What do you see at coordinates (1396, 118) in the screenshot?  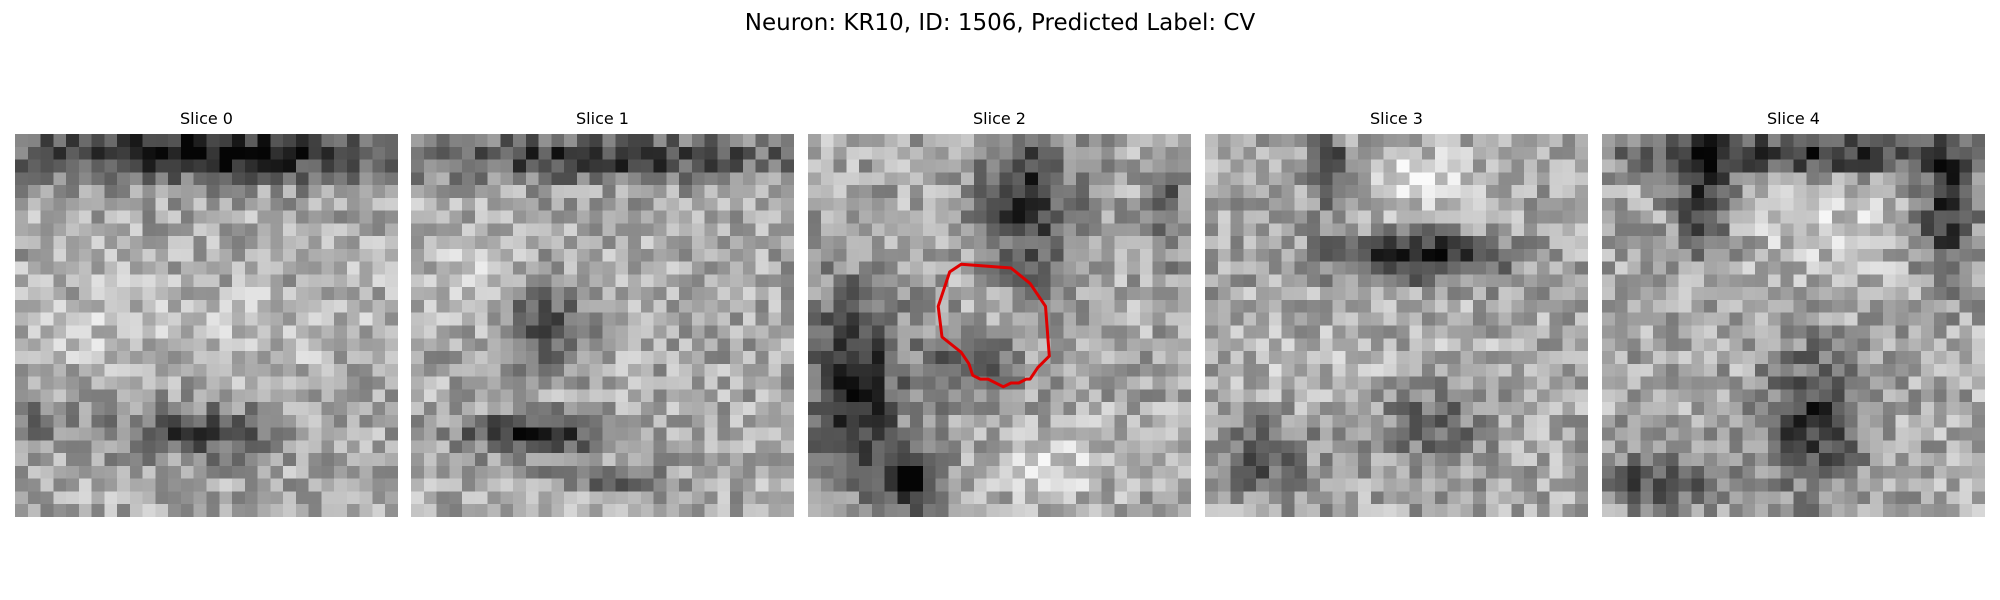 I see `slice-title: Slice 3` at bounding box center [1396, 118].